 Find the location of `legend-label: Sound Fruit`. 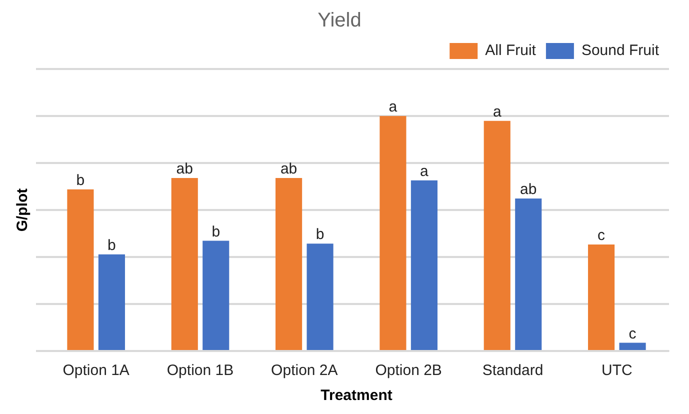

legend-label: Sound Fruit is located at coordinates (620, 51).